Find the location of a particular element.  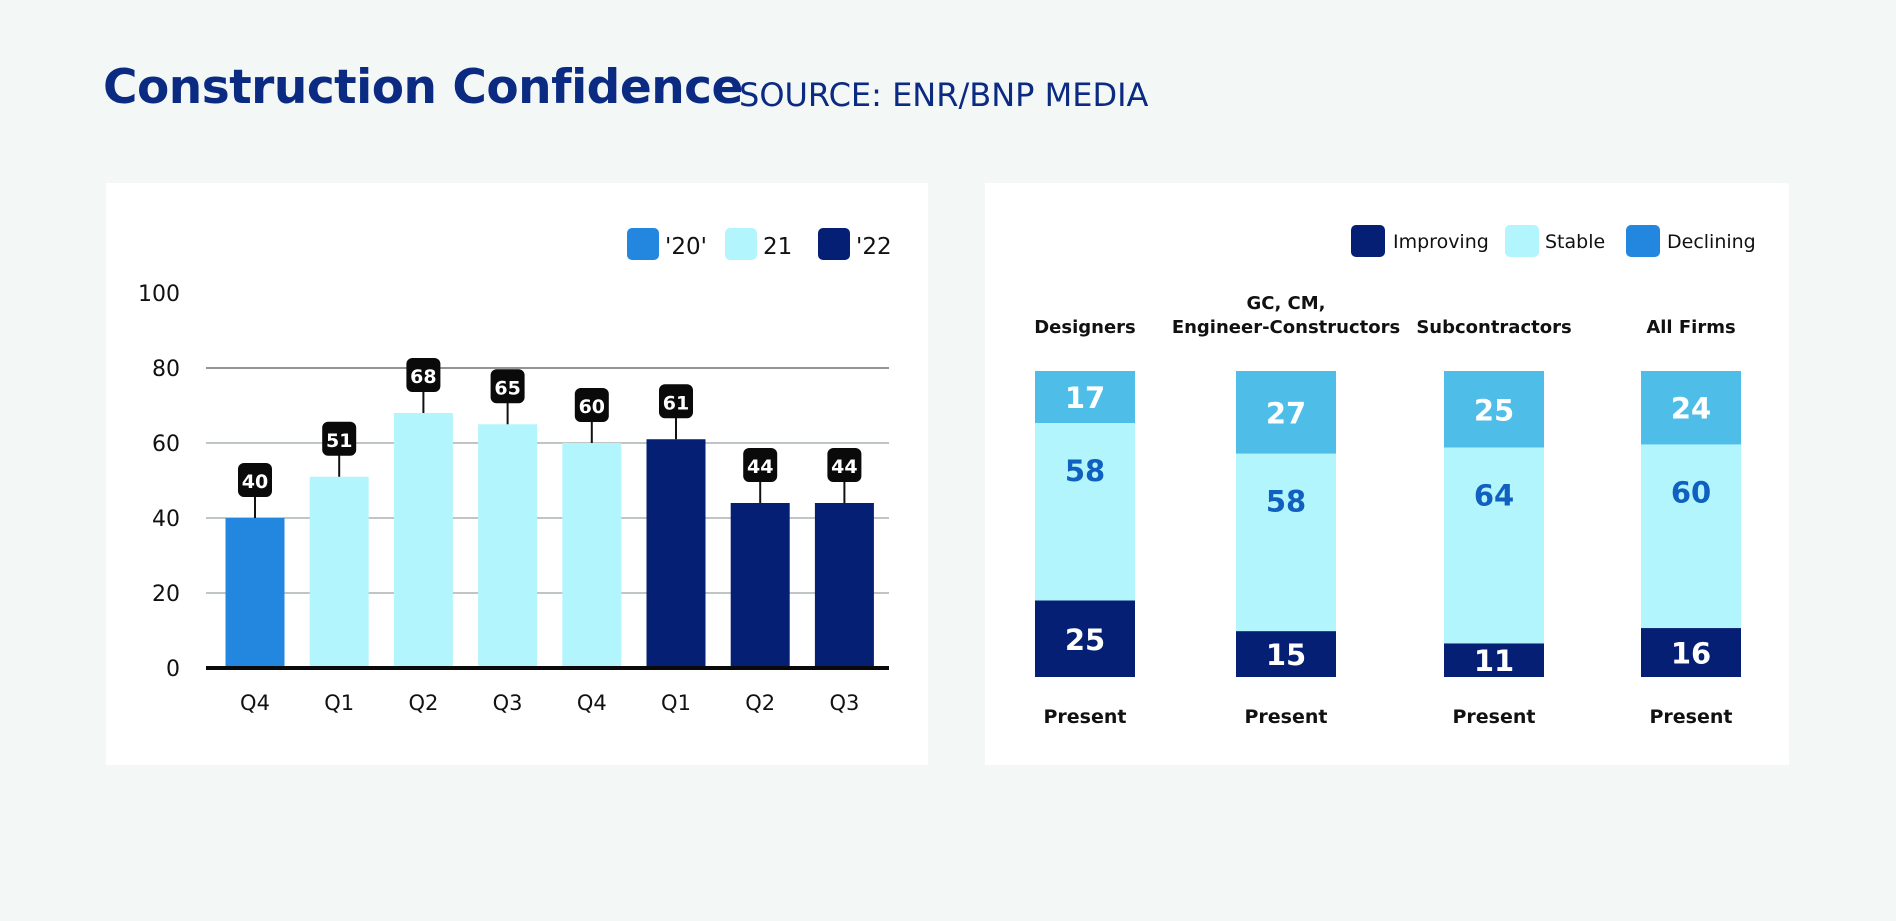

data-label: 68 is located at coordinates (423, 377).